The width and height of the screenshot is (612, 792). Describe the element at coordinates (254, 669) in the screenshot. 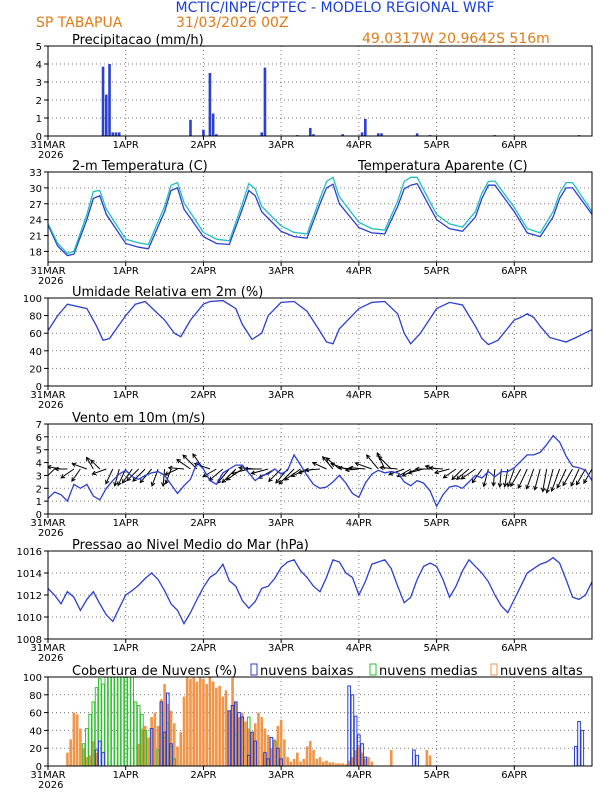

I see `legend-swatch` at that location.